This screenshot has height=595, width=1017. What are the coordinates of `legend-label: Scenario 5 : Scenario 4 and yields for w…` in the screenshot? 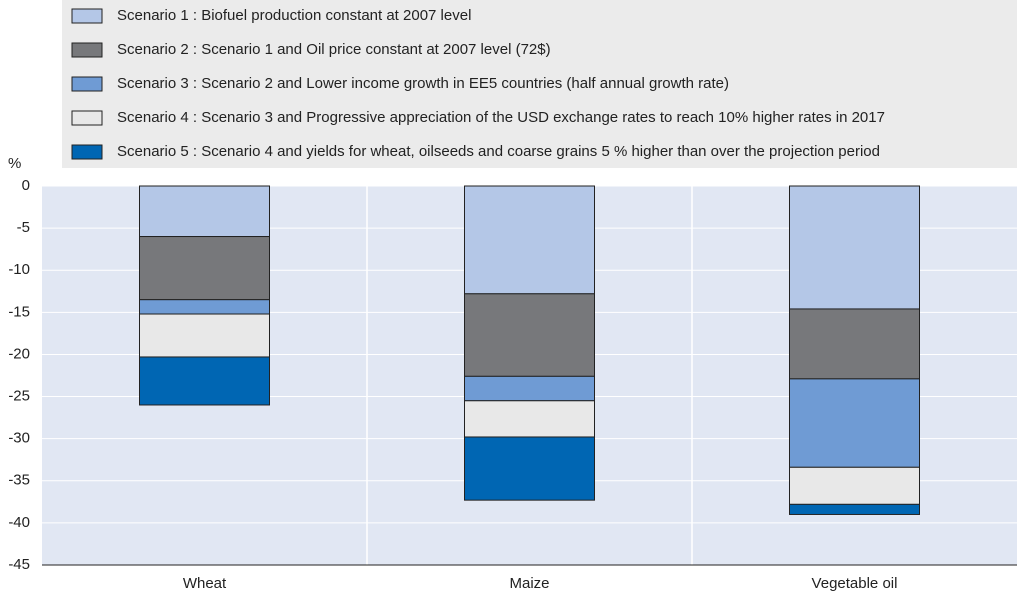 It's located at (498, 151).